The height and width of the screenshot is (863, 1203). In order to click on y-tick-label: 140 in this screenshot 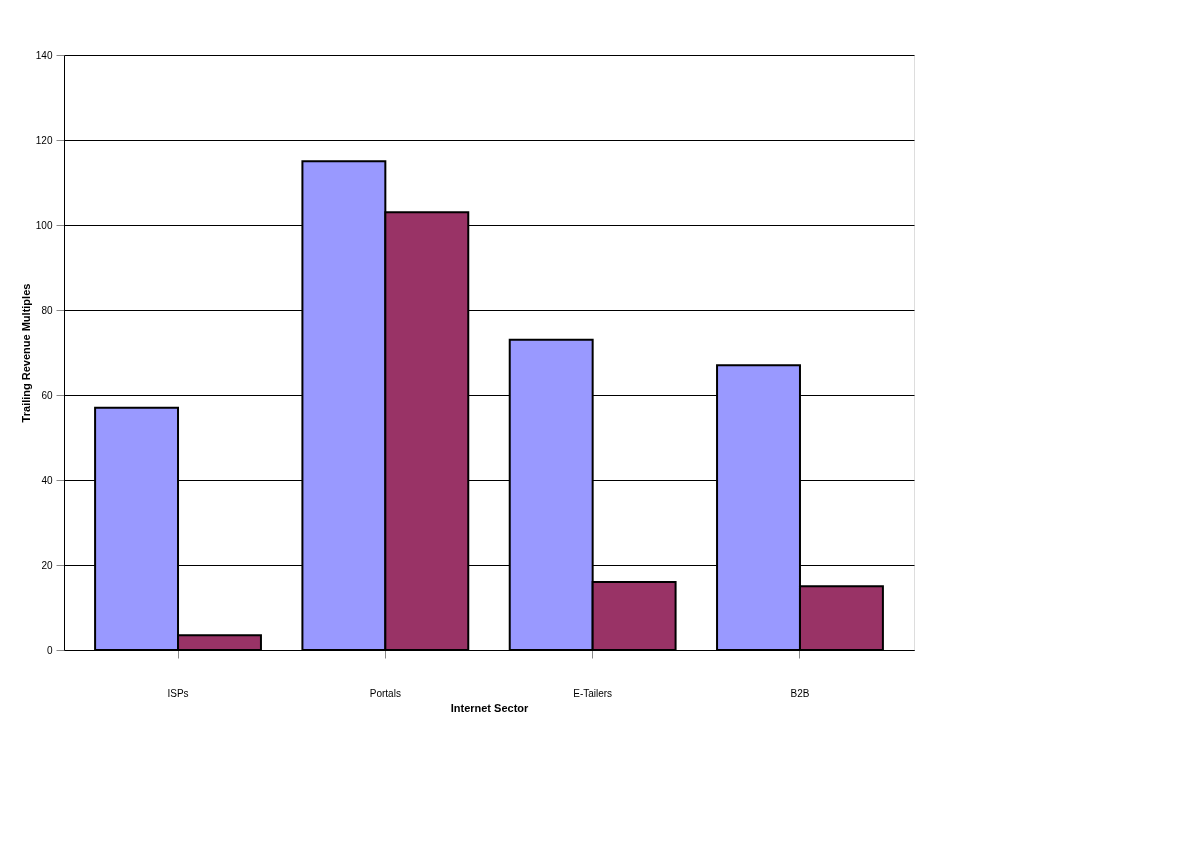, I will do `click(44, 55)`.